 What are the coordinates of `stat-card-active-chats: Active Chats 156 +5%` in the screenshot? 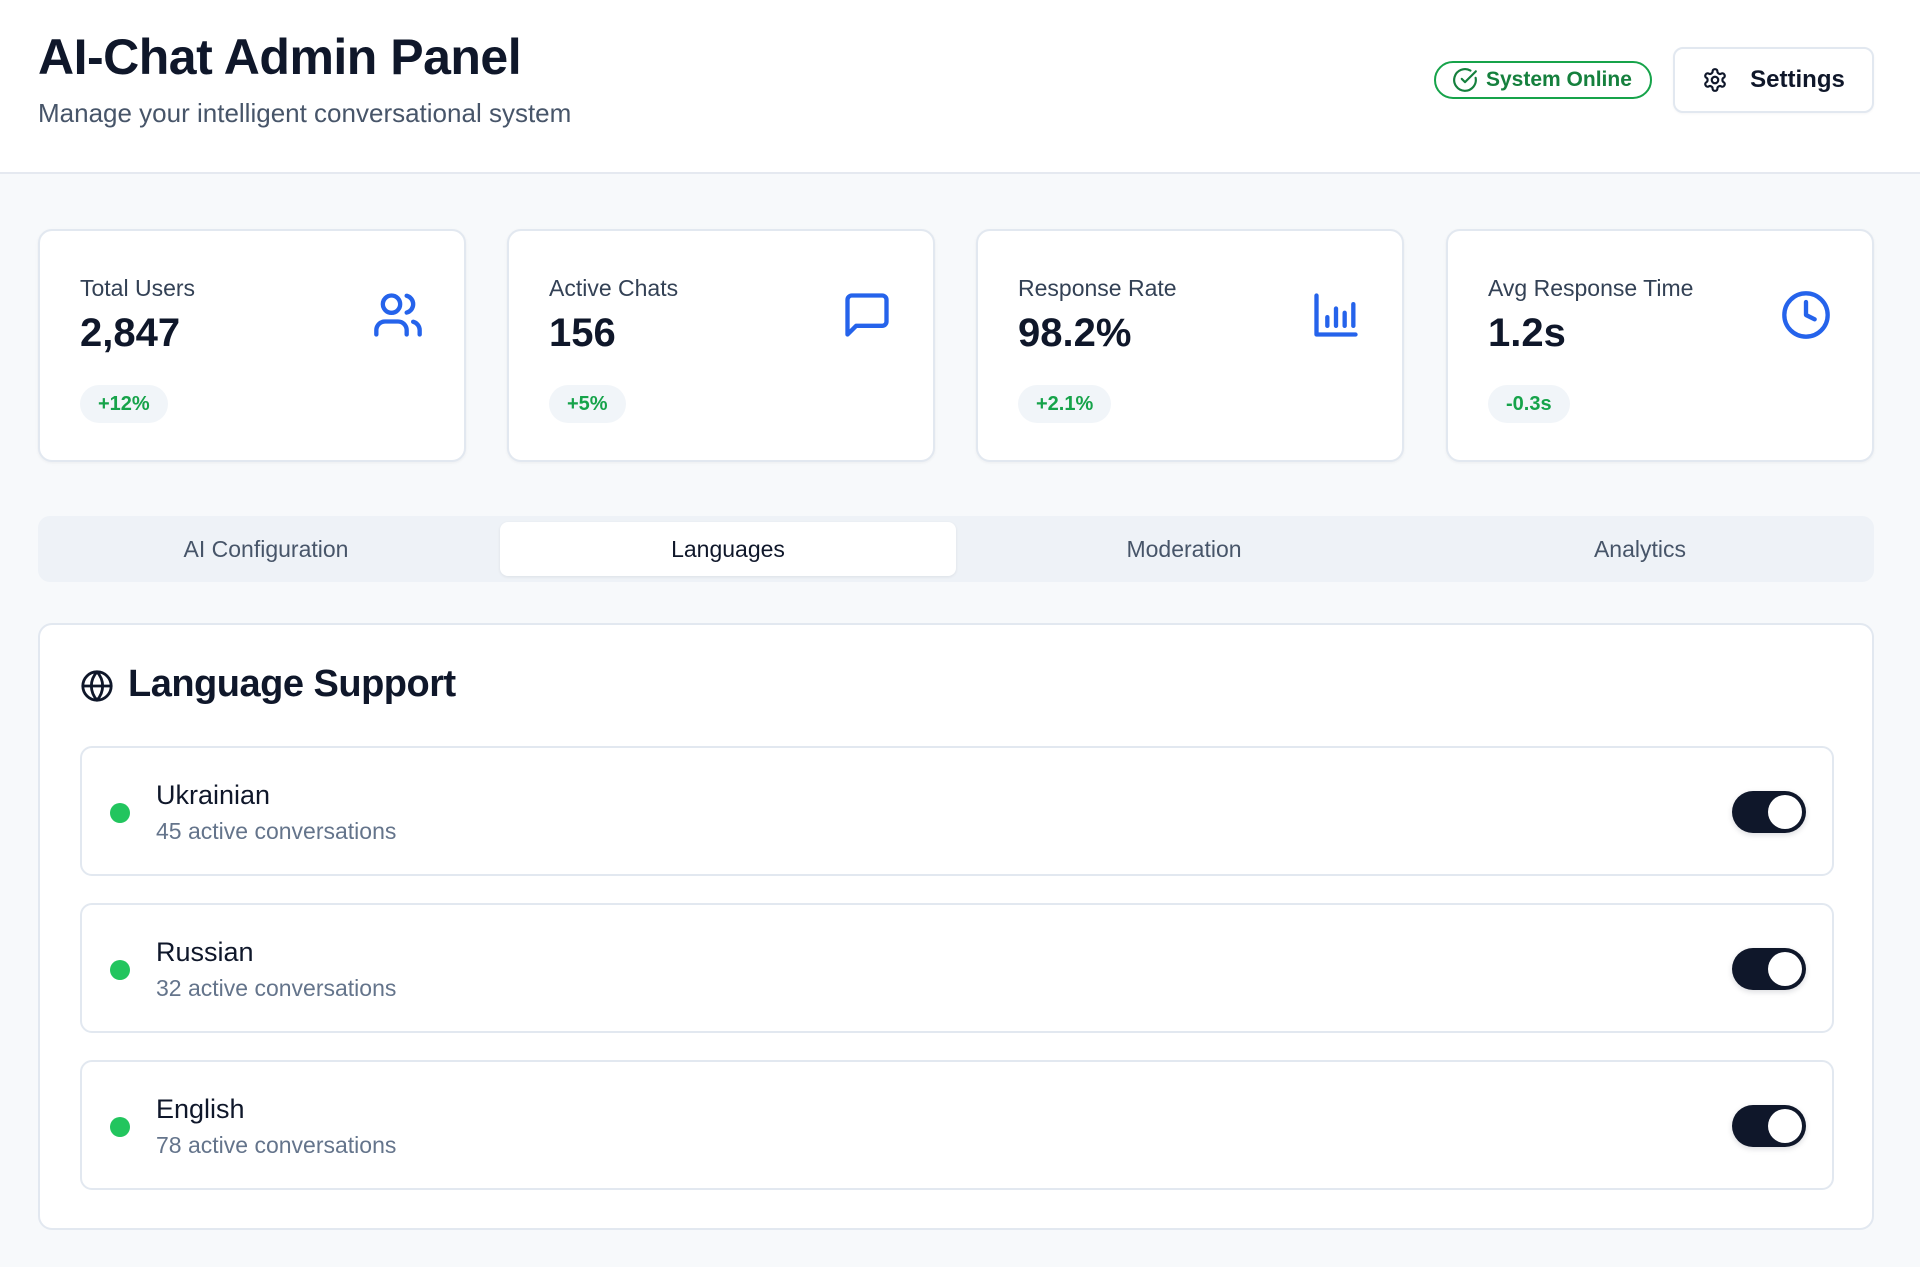 It's located at (721, 345).